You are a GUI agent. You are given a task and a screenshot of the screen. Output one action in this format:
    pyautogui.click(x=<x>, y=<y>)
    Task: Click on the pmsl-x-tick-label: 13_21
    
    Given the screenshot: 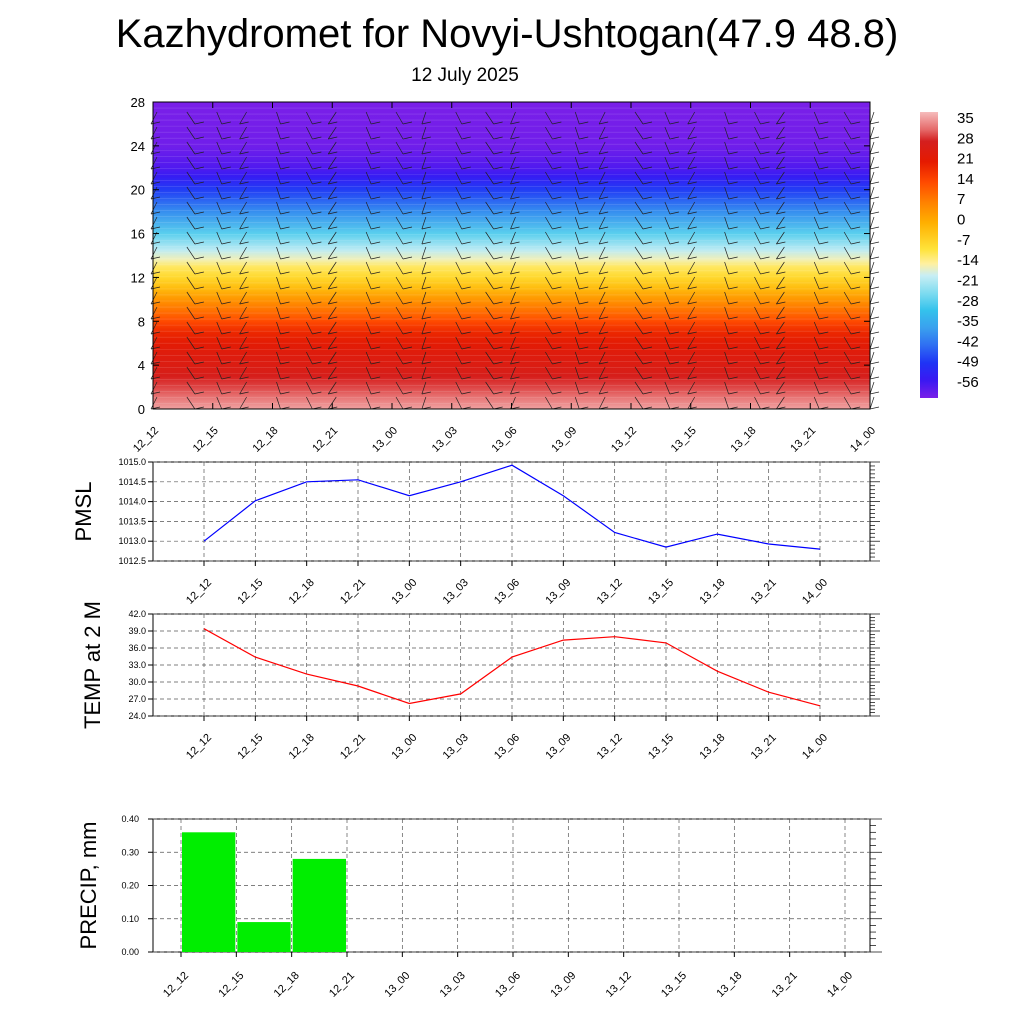 What is the action you would take?
    pyautogui.click(x=764, y=592)
    